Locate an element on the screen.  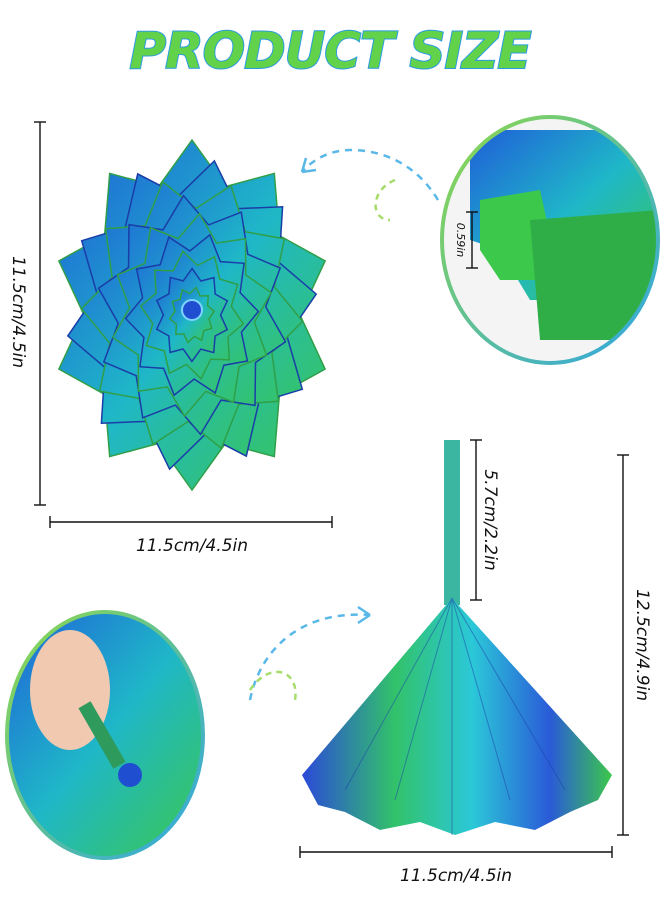
title: PRODUCT SIZE is located at coordinates (331, 51).